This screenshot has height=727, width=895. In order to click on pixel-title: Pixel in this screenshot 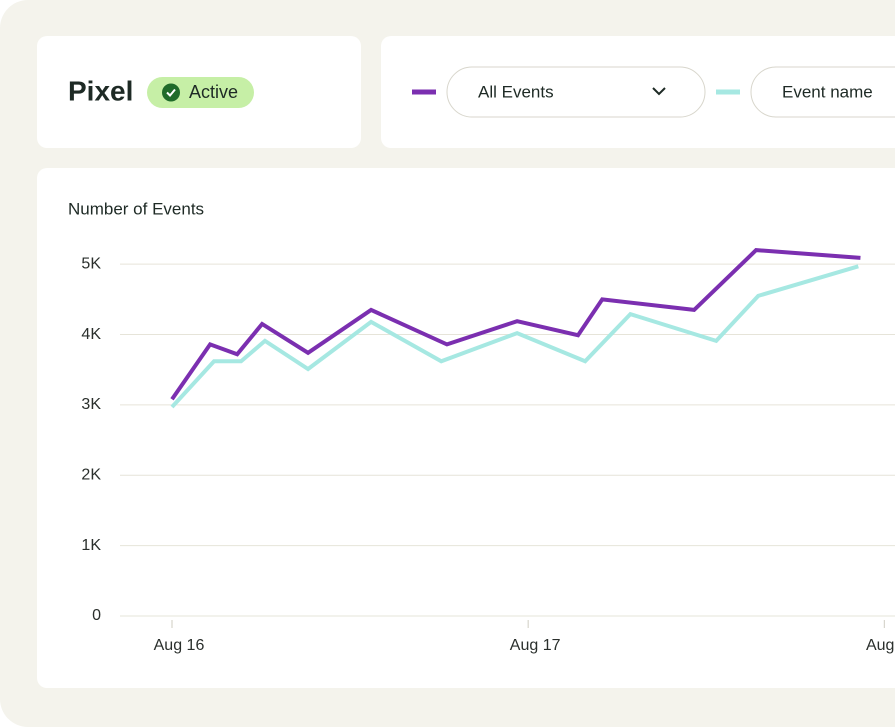, I will do `click(100, 90)`.